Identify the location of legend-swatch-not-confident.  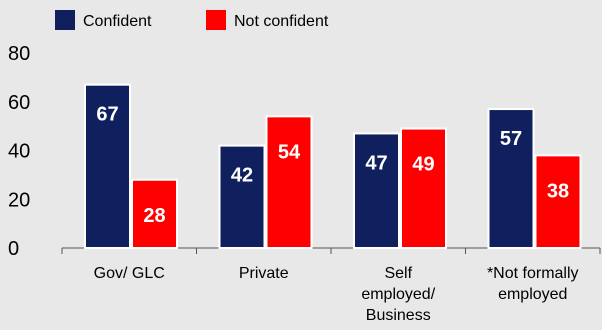
(216, 20).